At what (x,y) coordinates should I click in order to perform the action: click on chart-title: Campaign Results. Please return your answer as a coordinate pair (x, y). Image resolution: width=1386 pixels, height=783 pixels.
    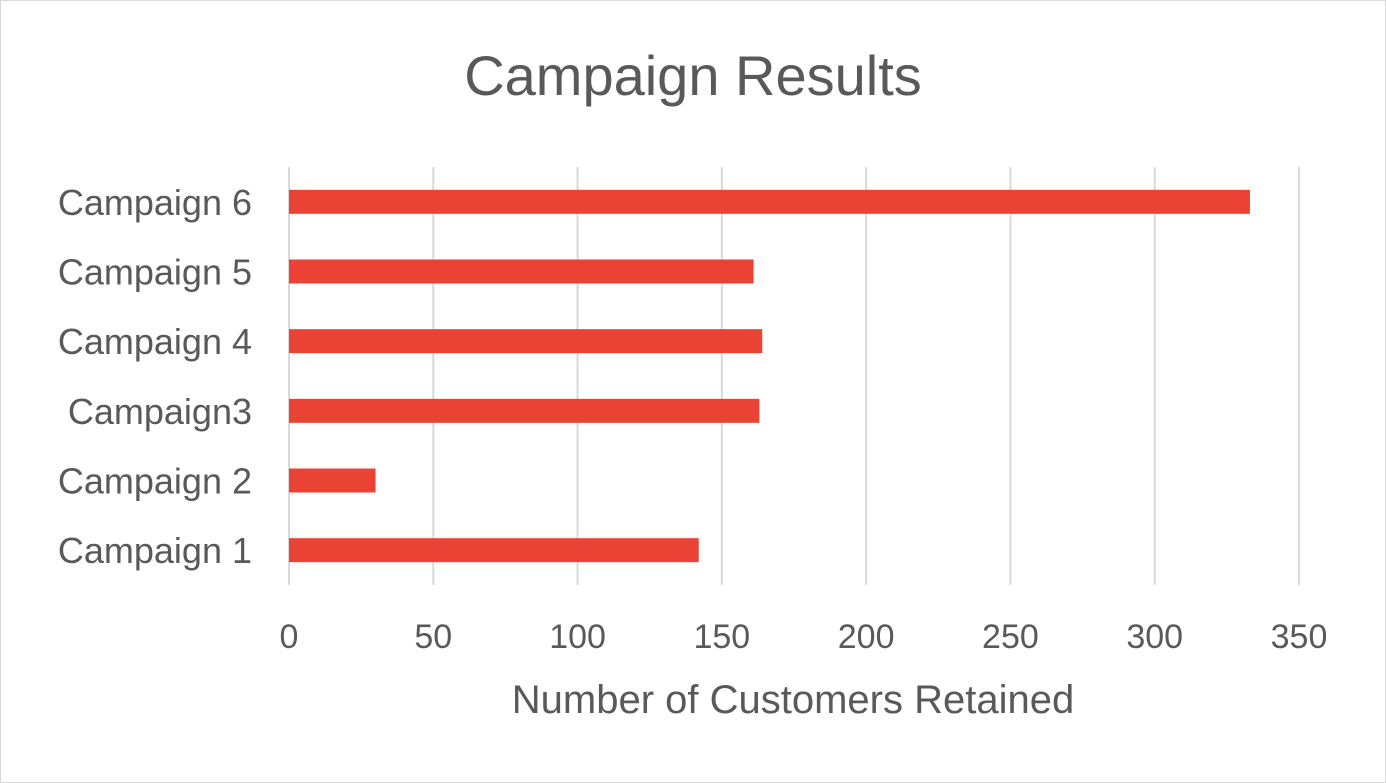
    Looking at the image, I should click on (693, 75).